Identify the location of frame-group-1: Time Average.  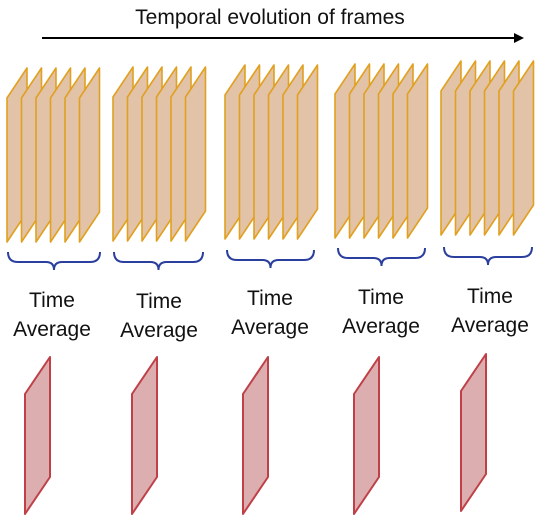
(53, 291).